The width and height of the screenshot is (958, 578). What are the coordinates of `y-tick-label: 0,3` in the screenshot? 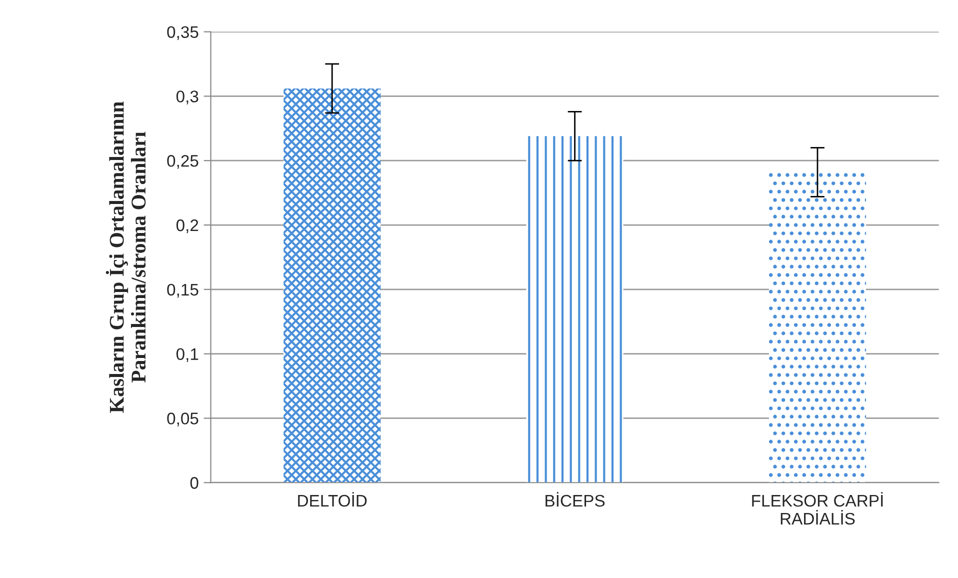 It's located at (187, 97).